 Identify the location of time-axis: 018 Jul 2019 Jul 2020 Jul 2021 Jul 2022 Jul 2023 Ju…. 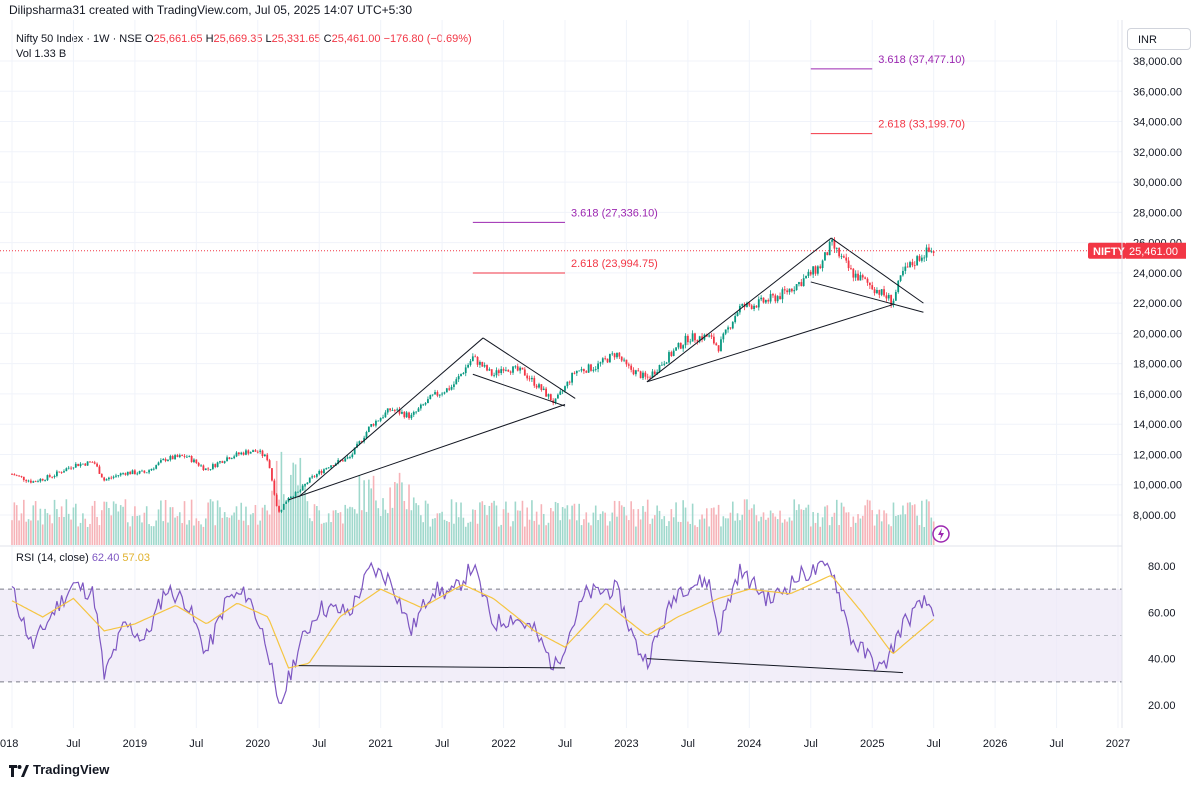
(565, 744).